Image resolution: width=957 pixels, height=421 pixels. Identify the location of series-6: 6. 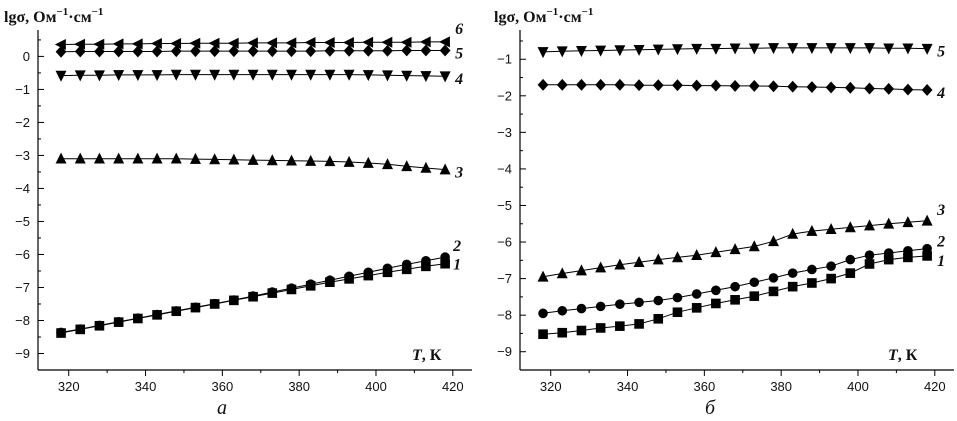
(258, 36).